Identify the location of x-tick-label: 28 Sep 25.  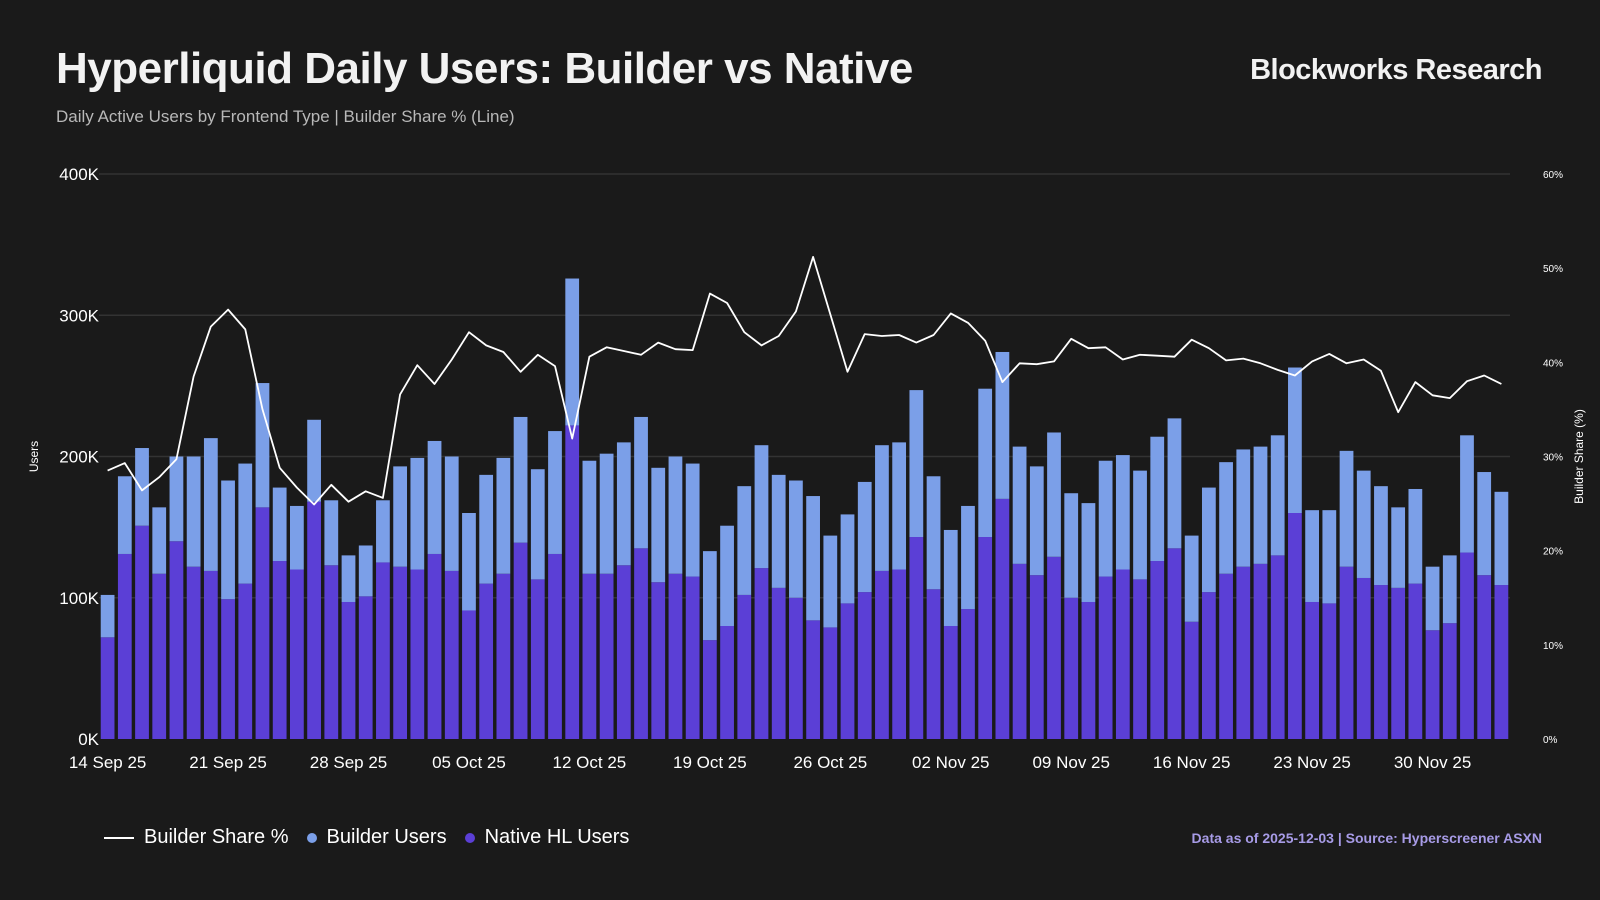
(349, 762).